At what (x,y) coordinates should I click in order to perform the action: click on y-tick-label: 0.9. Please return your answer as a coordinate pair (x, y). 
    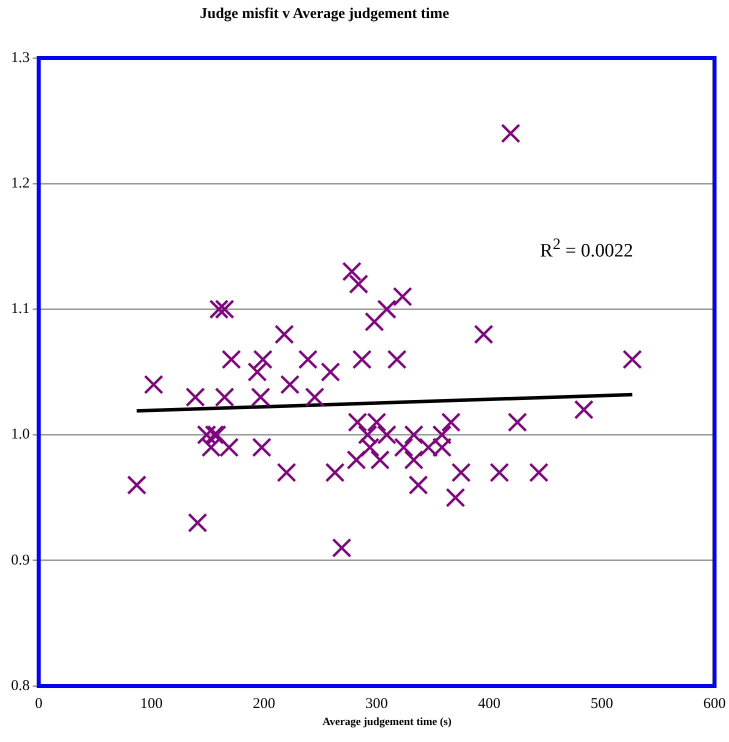
    Looking at the image, I should click on (20, 560).